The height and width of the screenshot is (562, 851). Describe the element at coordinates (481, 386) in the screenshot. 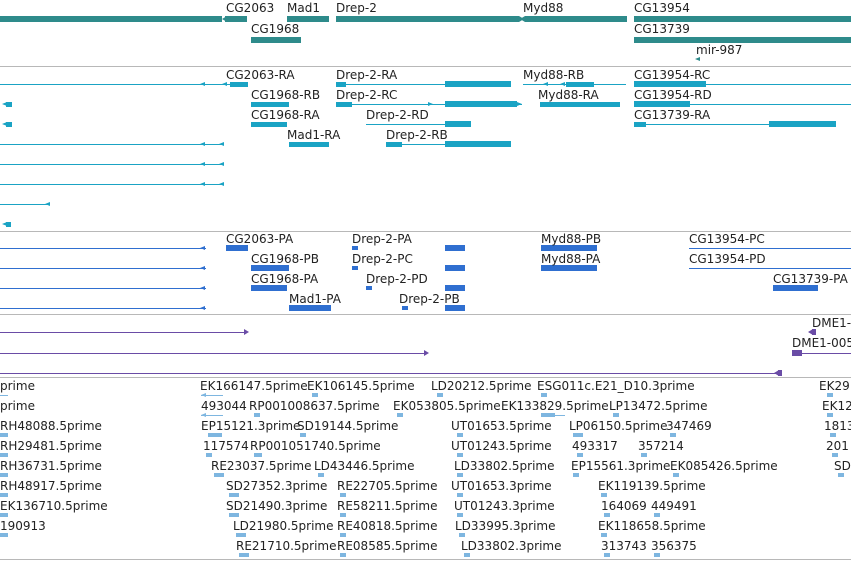

I see `est-label: LD20212.5prime` at that location.